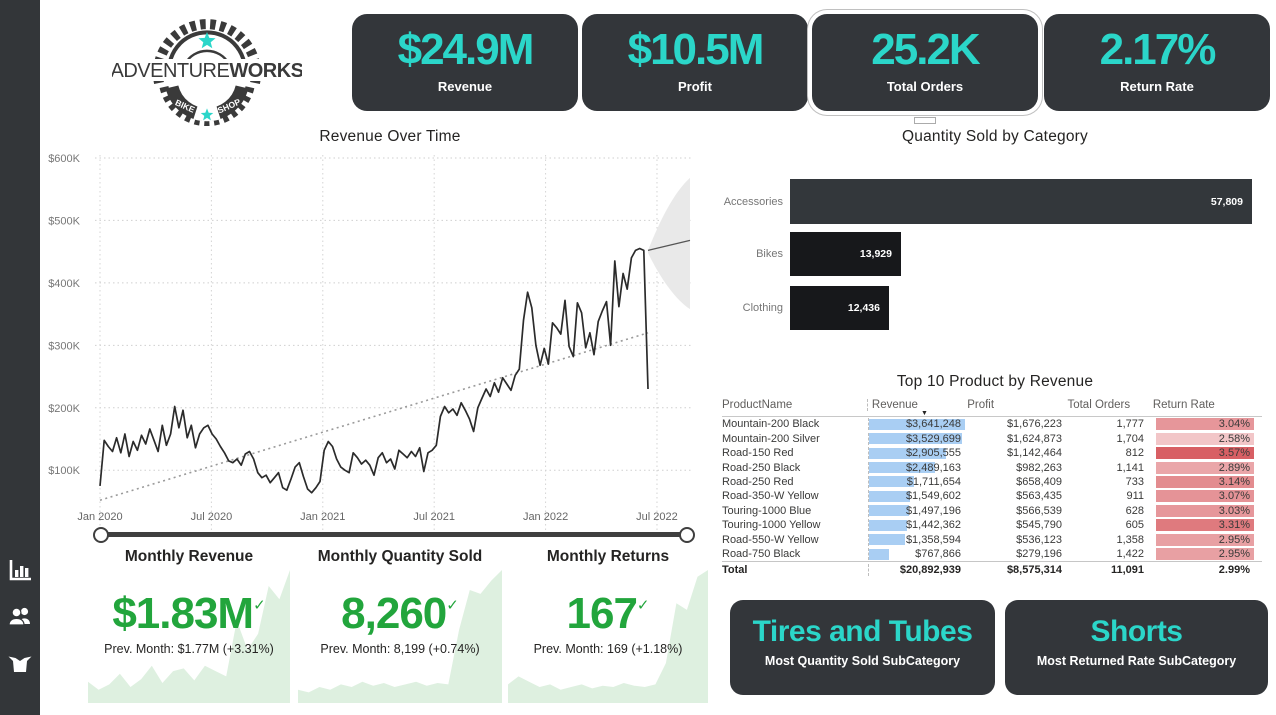 This screenshot has height=715, width=1276. I want to click on column-header-revenue: Revenue ▼, so click(914, 408).